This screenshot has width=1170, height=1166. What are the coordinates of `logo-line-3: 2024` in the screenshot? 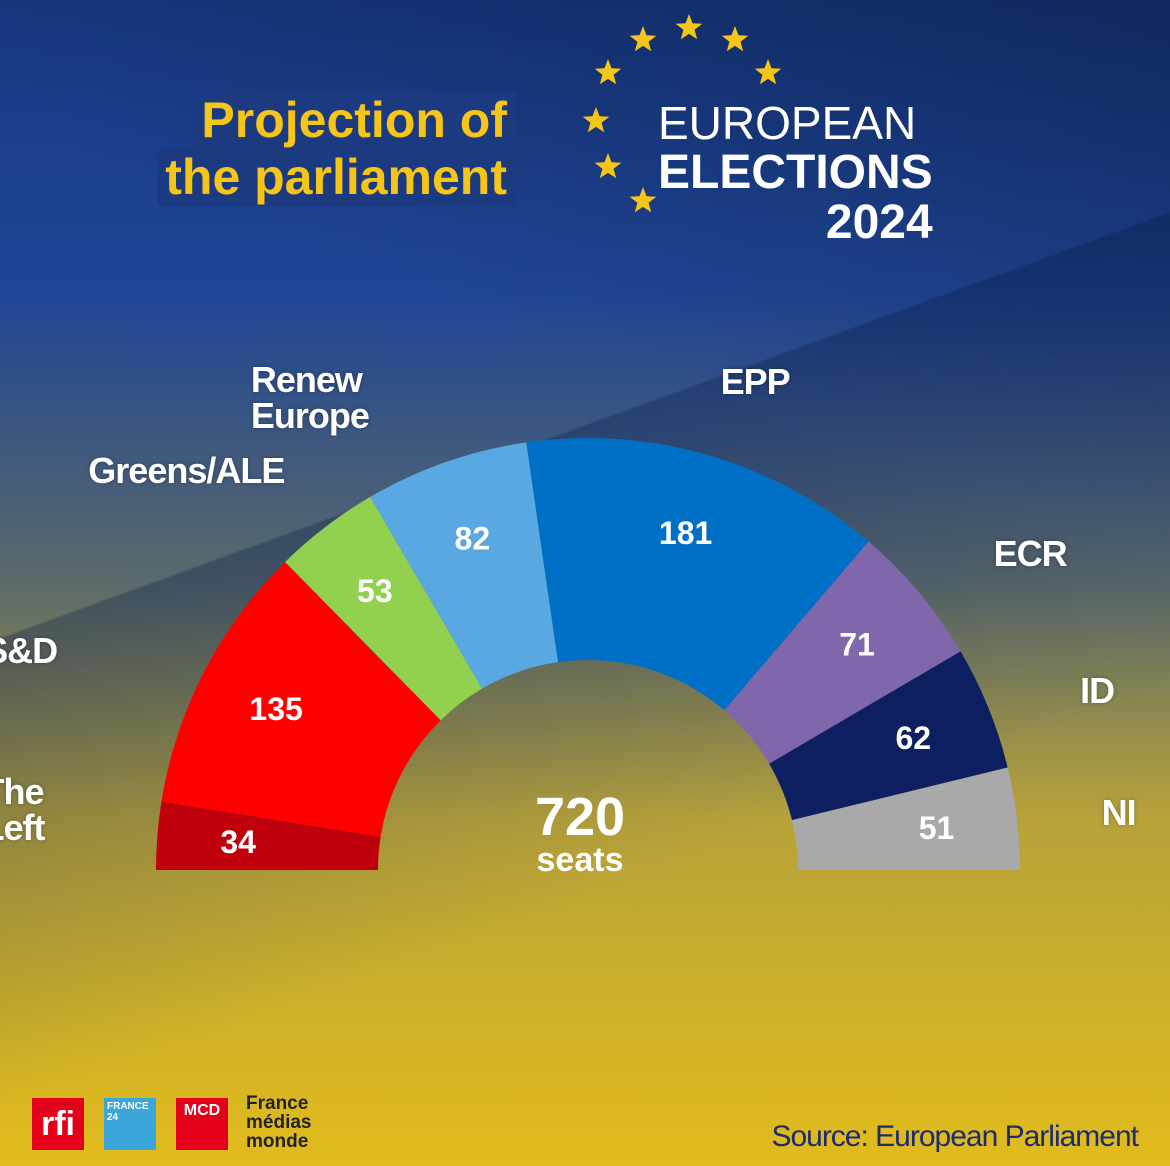 It's located at (879, 222).